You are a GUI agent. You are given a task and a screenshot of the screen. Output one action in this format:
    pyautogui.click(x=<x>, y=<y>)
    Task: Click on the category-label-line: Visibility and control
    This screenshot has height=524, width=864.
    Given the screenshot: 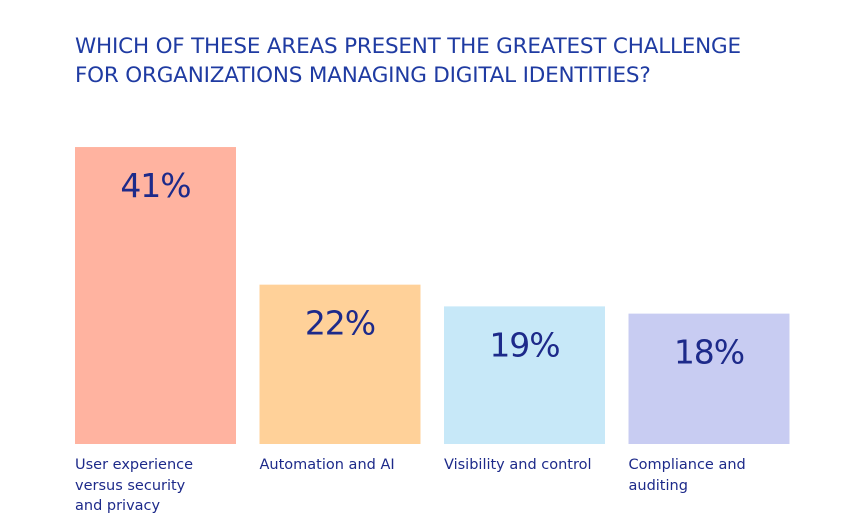 What is the action you would take?
    pyautogui.click(x=518, y=465)
    